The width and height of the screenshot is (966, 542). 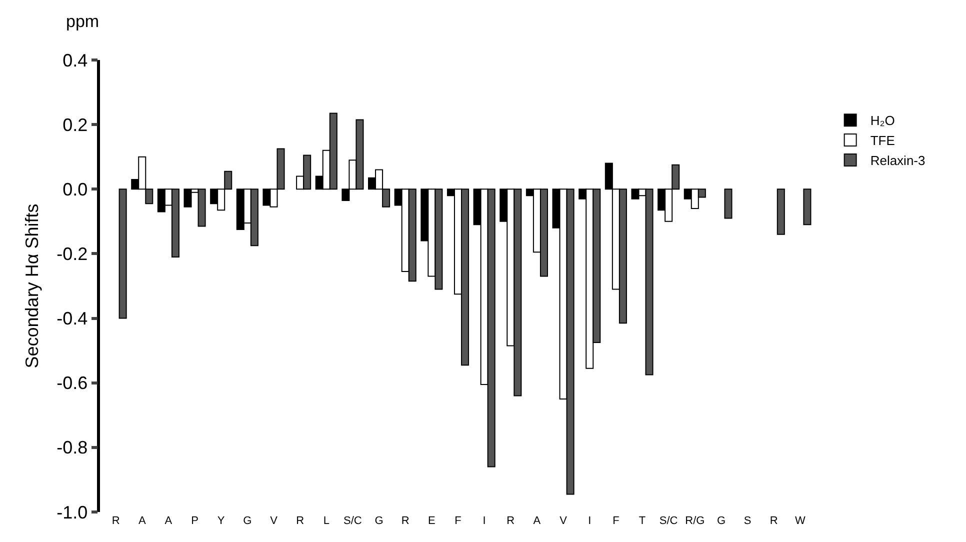 What do you see at coordinates (695, 521) in the screenshot?
I see `x-tick-label: R/G` at bounding box center [695, 521].